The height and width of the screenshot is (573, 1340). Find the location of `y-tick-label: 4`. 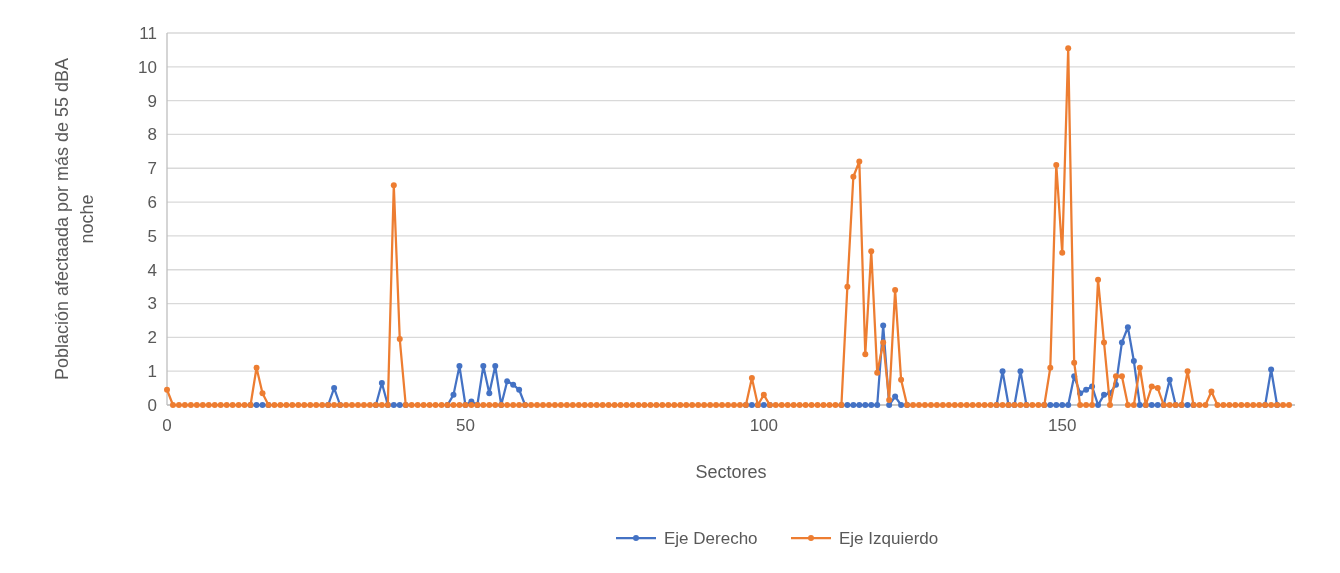

y-tick-label: 4 is located at coordinates (152, 270).